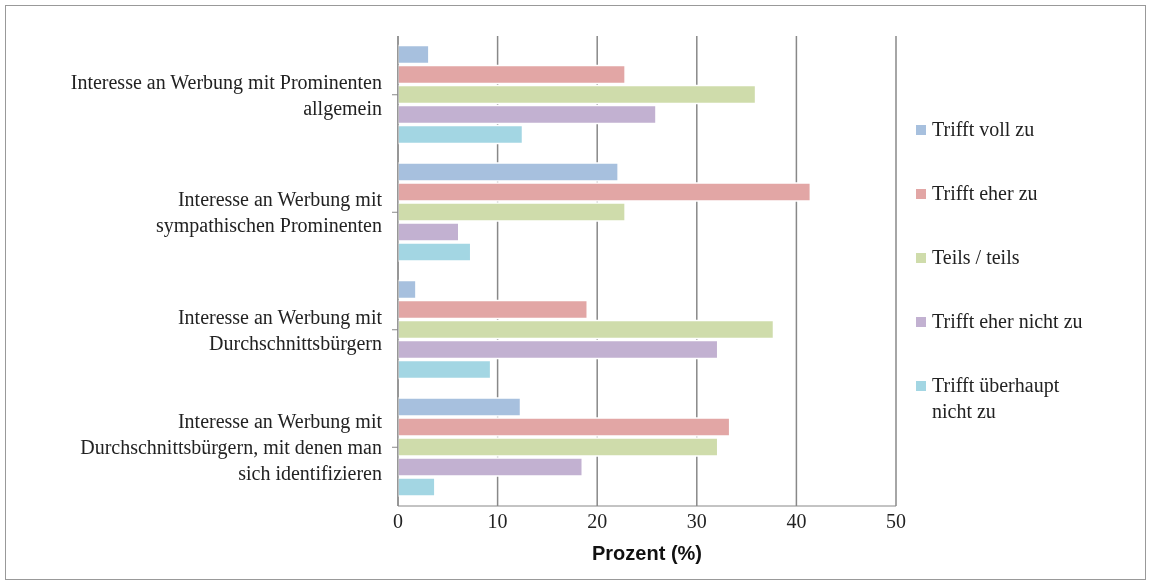 The image size is (1153, 583). I want to click on x-tick-label: 40, so click(796, 521).